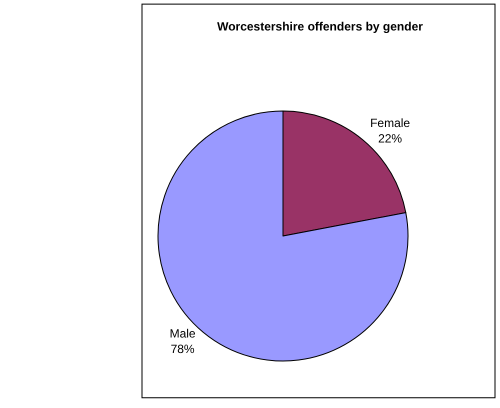  I want to click on data-label: 78%, so click(182, 349).